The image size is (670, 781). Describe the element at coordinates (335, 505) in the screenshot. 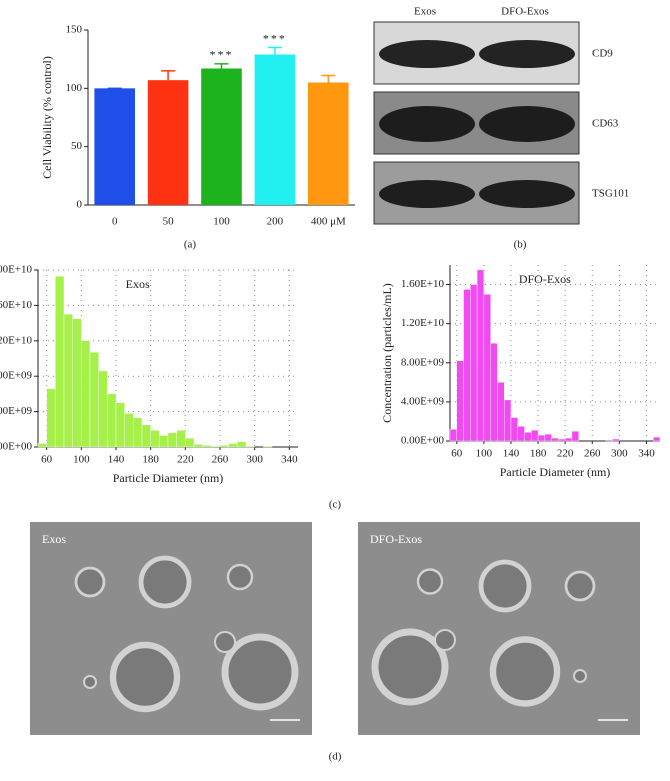

I see `panel-label: (c)` at that location.